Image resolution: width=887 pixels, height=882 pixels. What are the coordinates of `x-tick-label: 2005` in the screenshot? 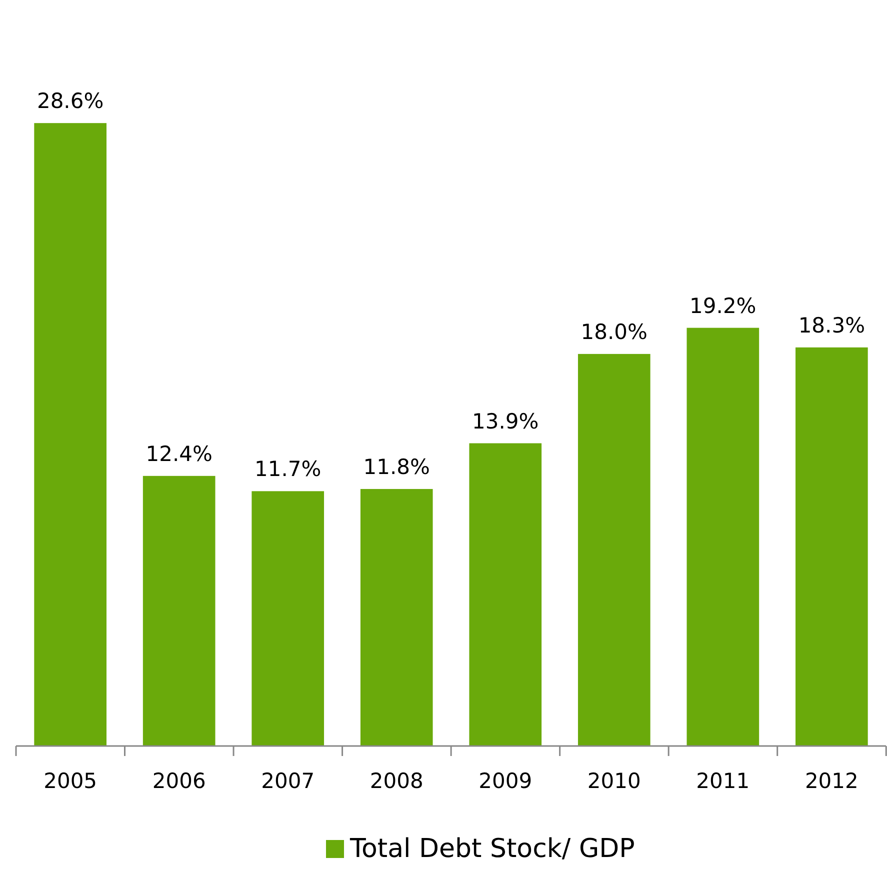 It's located at (71, 781).